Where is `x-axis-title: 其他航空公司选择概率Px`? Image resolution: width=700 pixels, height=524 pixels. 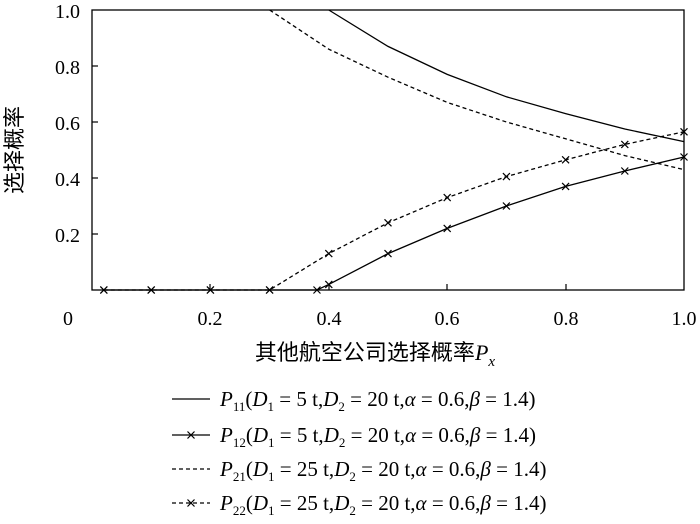 x-axis-title: 其他航空公司选择概率Px is located at coordinates (375, 355).